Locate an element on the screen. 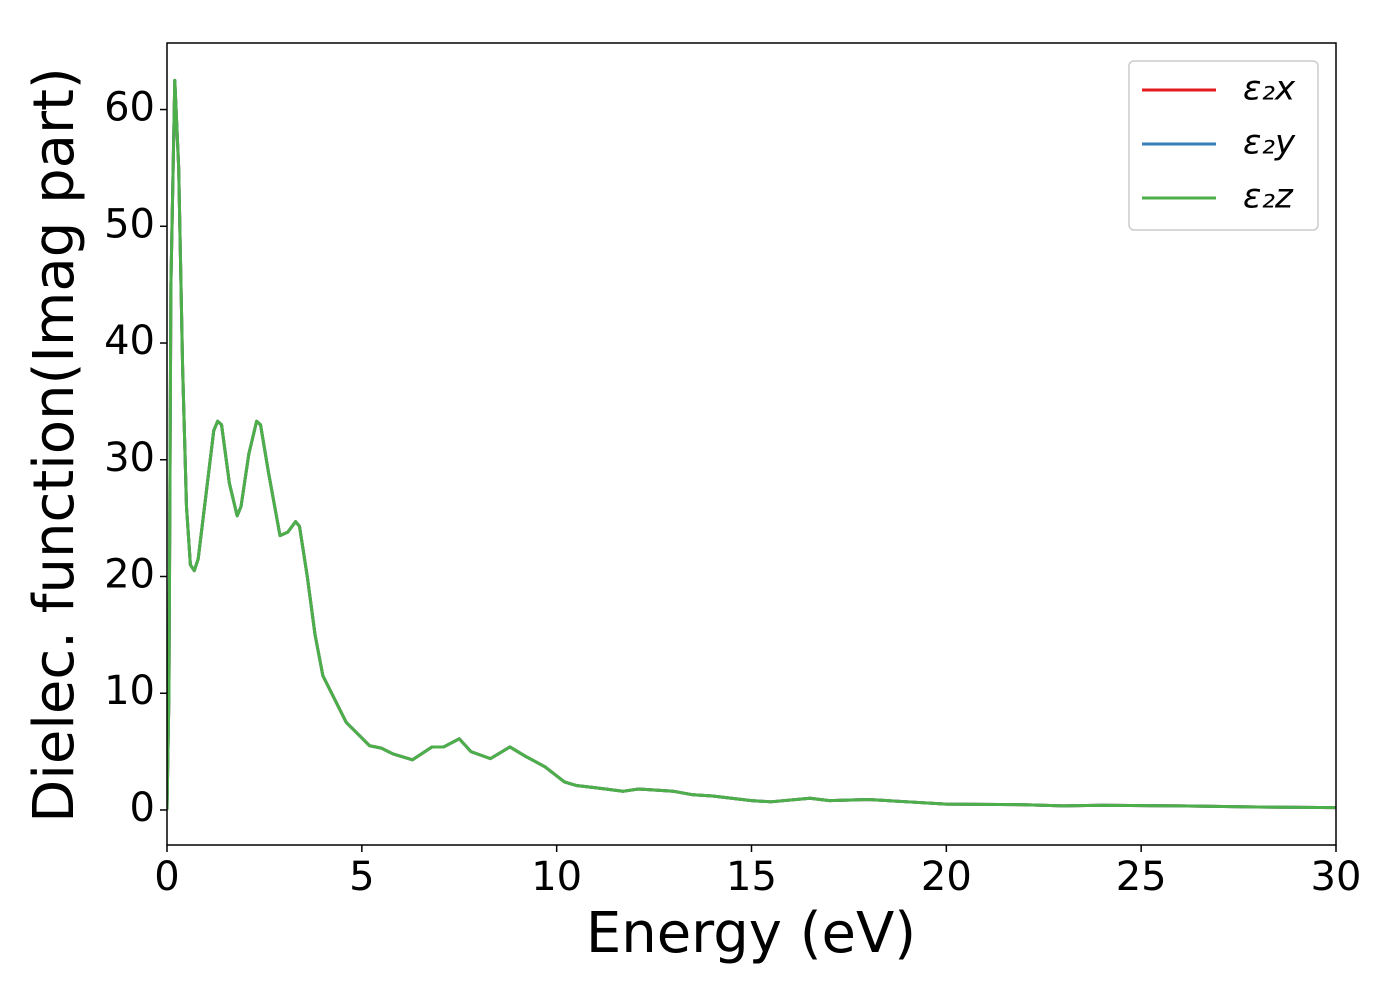 This screenshot has width=1400, height=1000. y-tick-label: 60 is located at coordinates (129, 108).